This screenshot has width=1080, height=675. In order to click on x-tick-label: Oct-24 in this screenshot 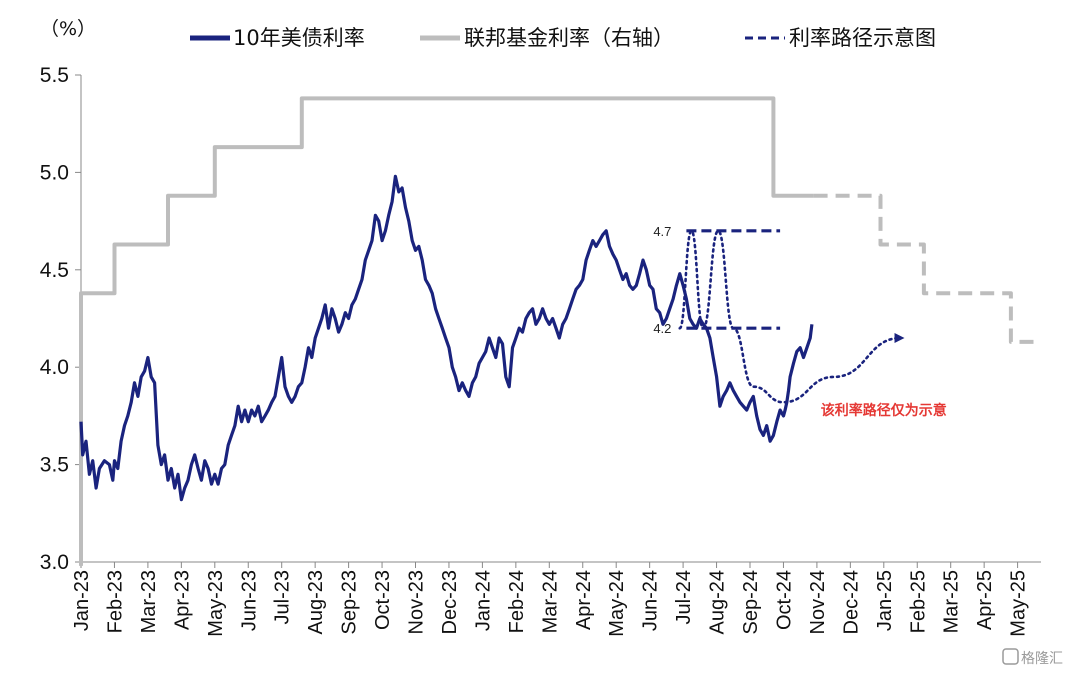, I will do `click(784, 600)`.